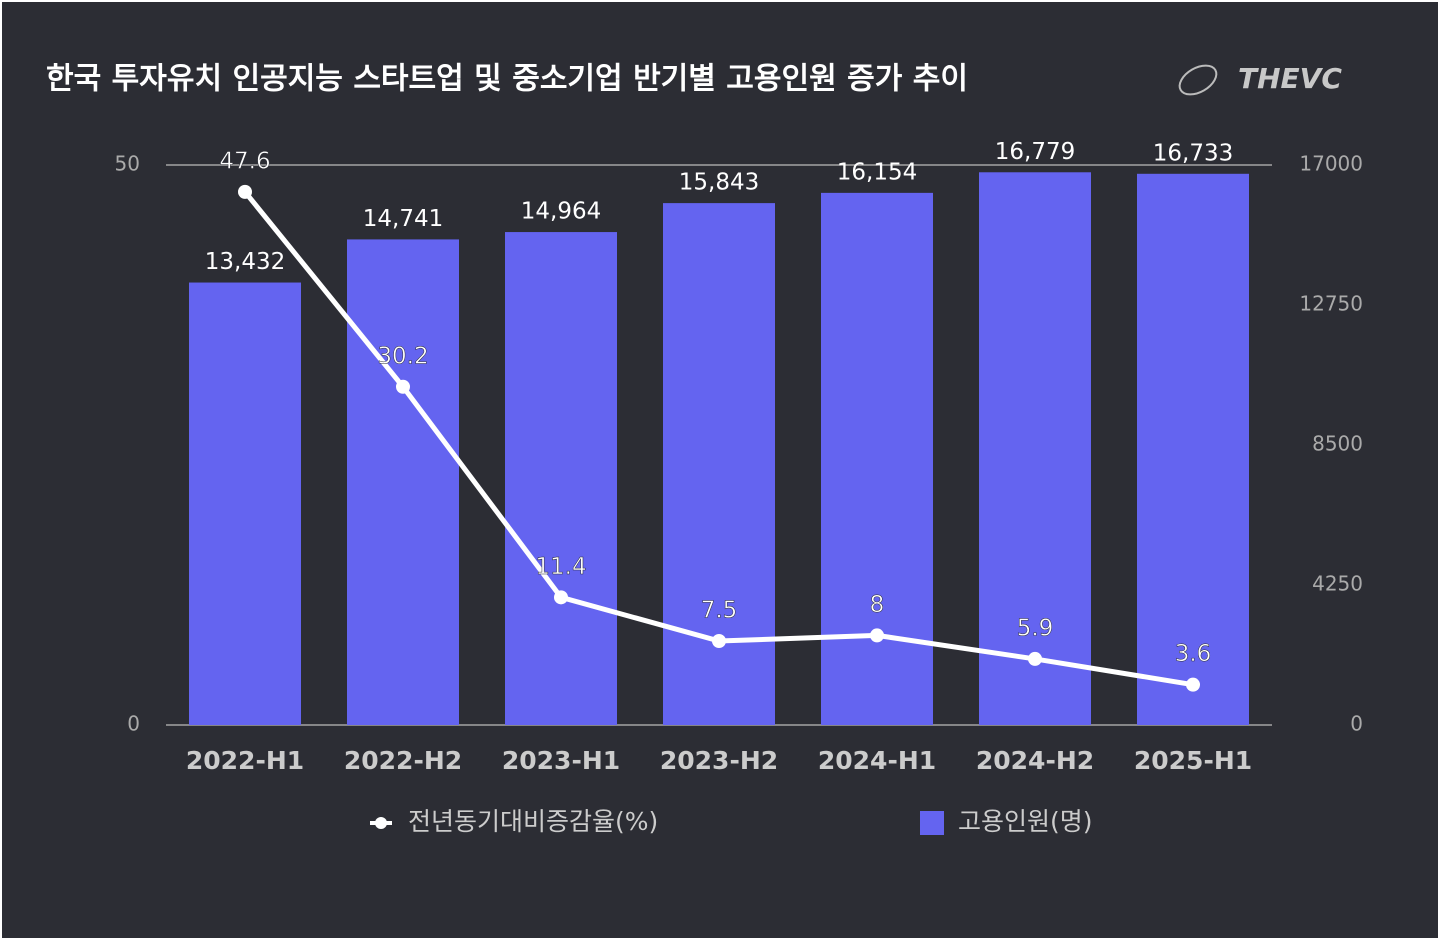  What do you see at coordinates (1337, 444) in the screenshot?
I see `y2-tick-label: 8500` at bounding box center [1337, 444].